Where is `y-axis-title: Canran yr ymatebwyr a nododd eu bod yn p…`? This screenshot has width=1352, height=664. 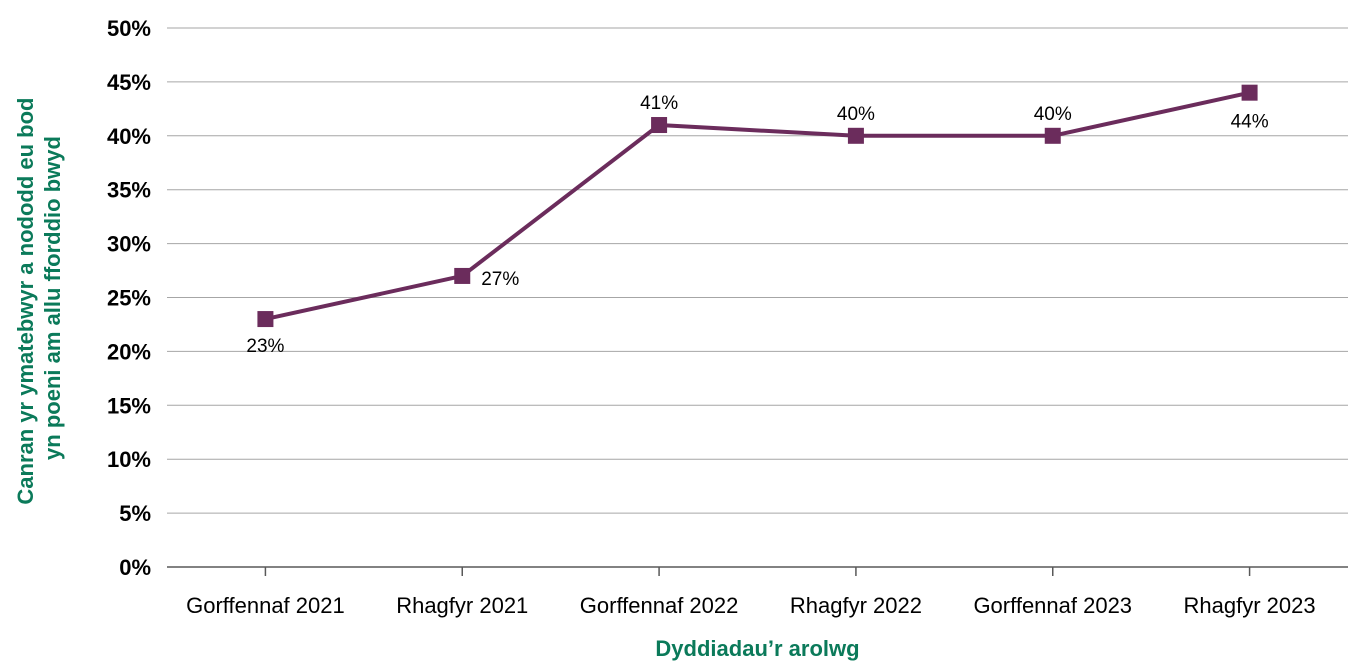 y-axis-title: Canran yr ymatebwyr a nododd eu bod yn p… is located at coordinates (39, 297).